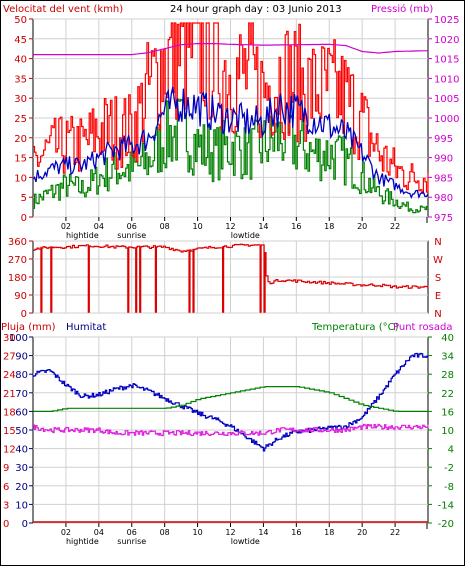 The width and height of the screenshot is (465, 566). I want to click on rain-tick-label: 0, so click(6, 524).